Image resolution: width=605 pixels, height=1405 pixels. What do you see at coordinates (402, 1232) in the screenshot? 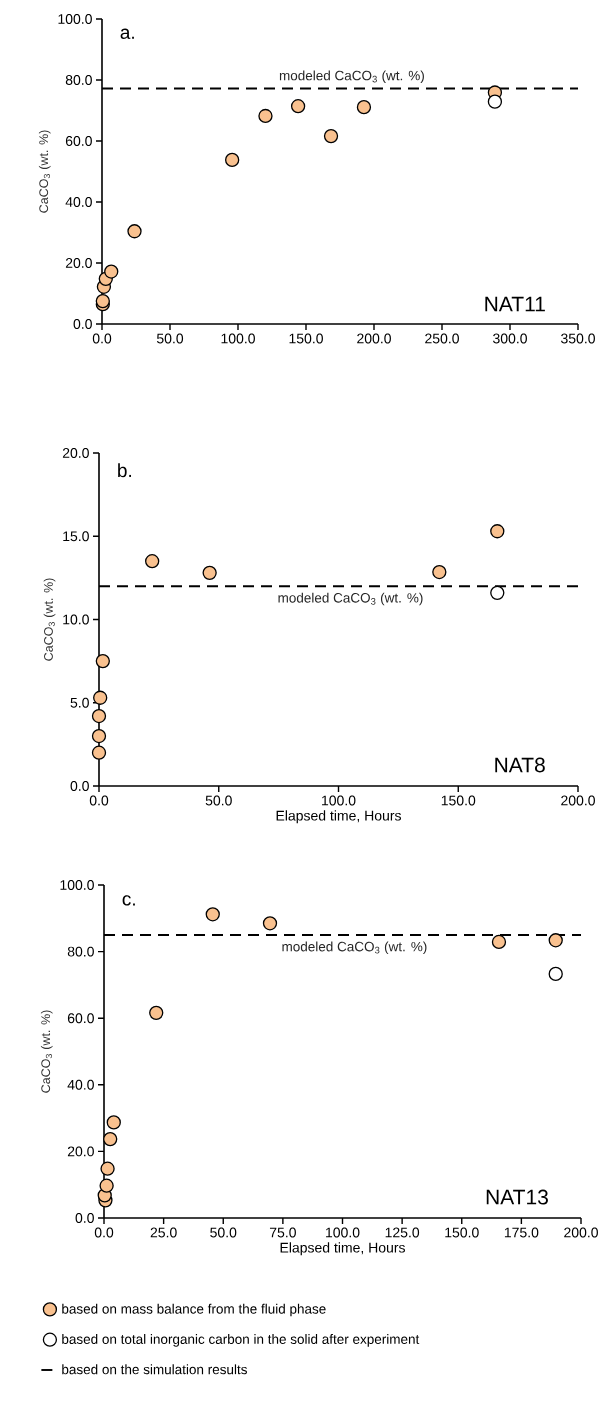
I see `x-tick-label: 125.0` at bounding box center [402, 1232].